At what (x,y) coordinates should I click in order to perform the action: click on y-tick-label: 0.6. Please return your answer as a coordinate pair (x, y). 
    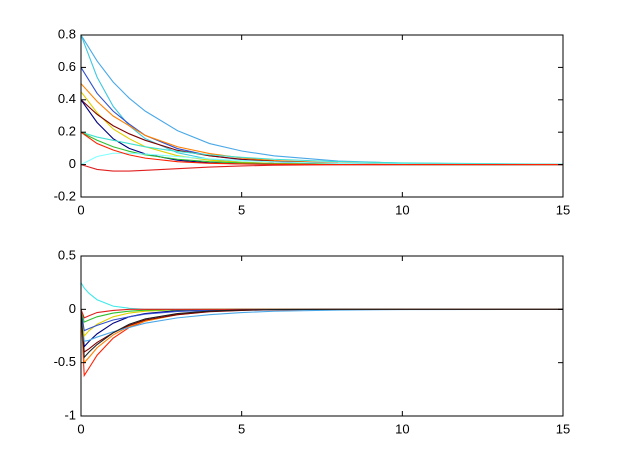
    Looking at the image, I should click on (67, 66).